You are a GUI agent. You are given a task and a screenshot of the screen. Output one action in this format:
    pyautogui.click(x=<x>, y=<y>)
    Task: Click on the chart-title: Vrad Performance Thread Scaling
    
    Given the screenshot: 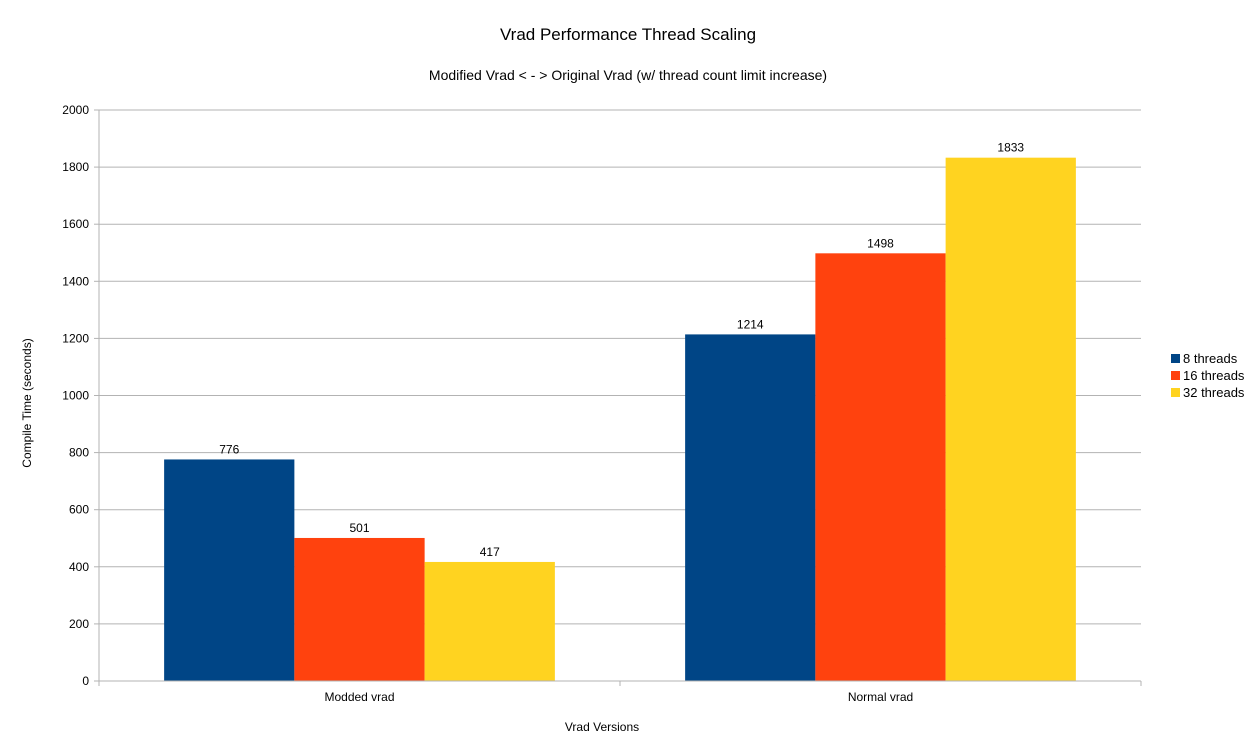 What is the action you would take?
    pyautogui.click(x=628, y=34)
    